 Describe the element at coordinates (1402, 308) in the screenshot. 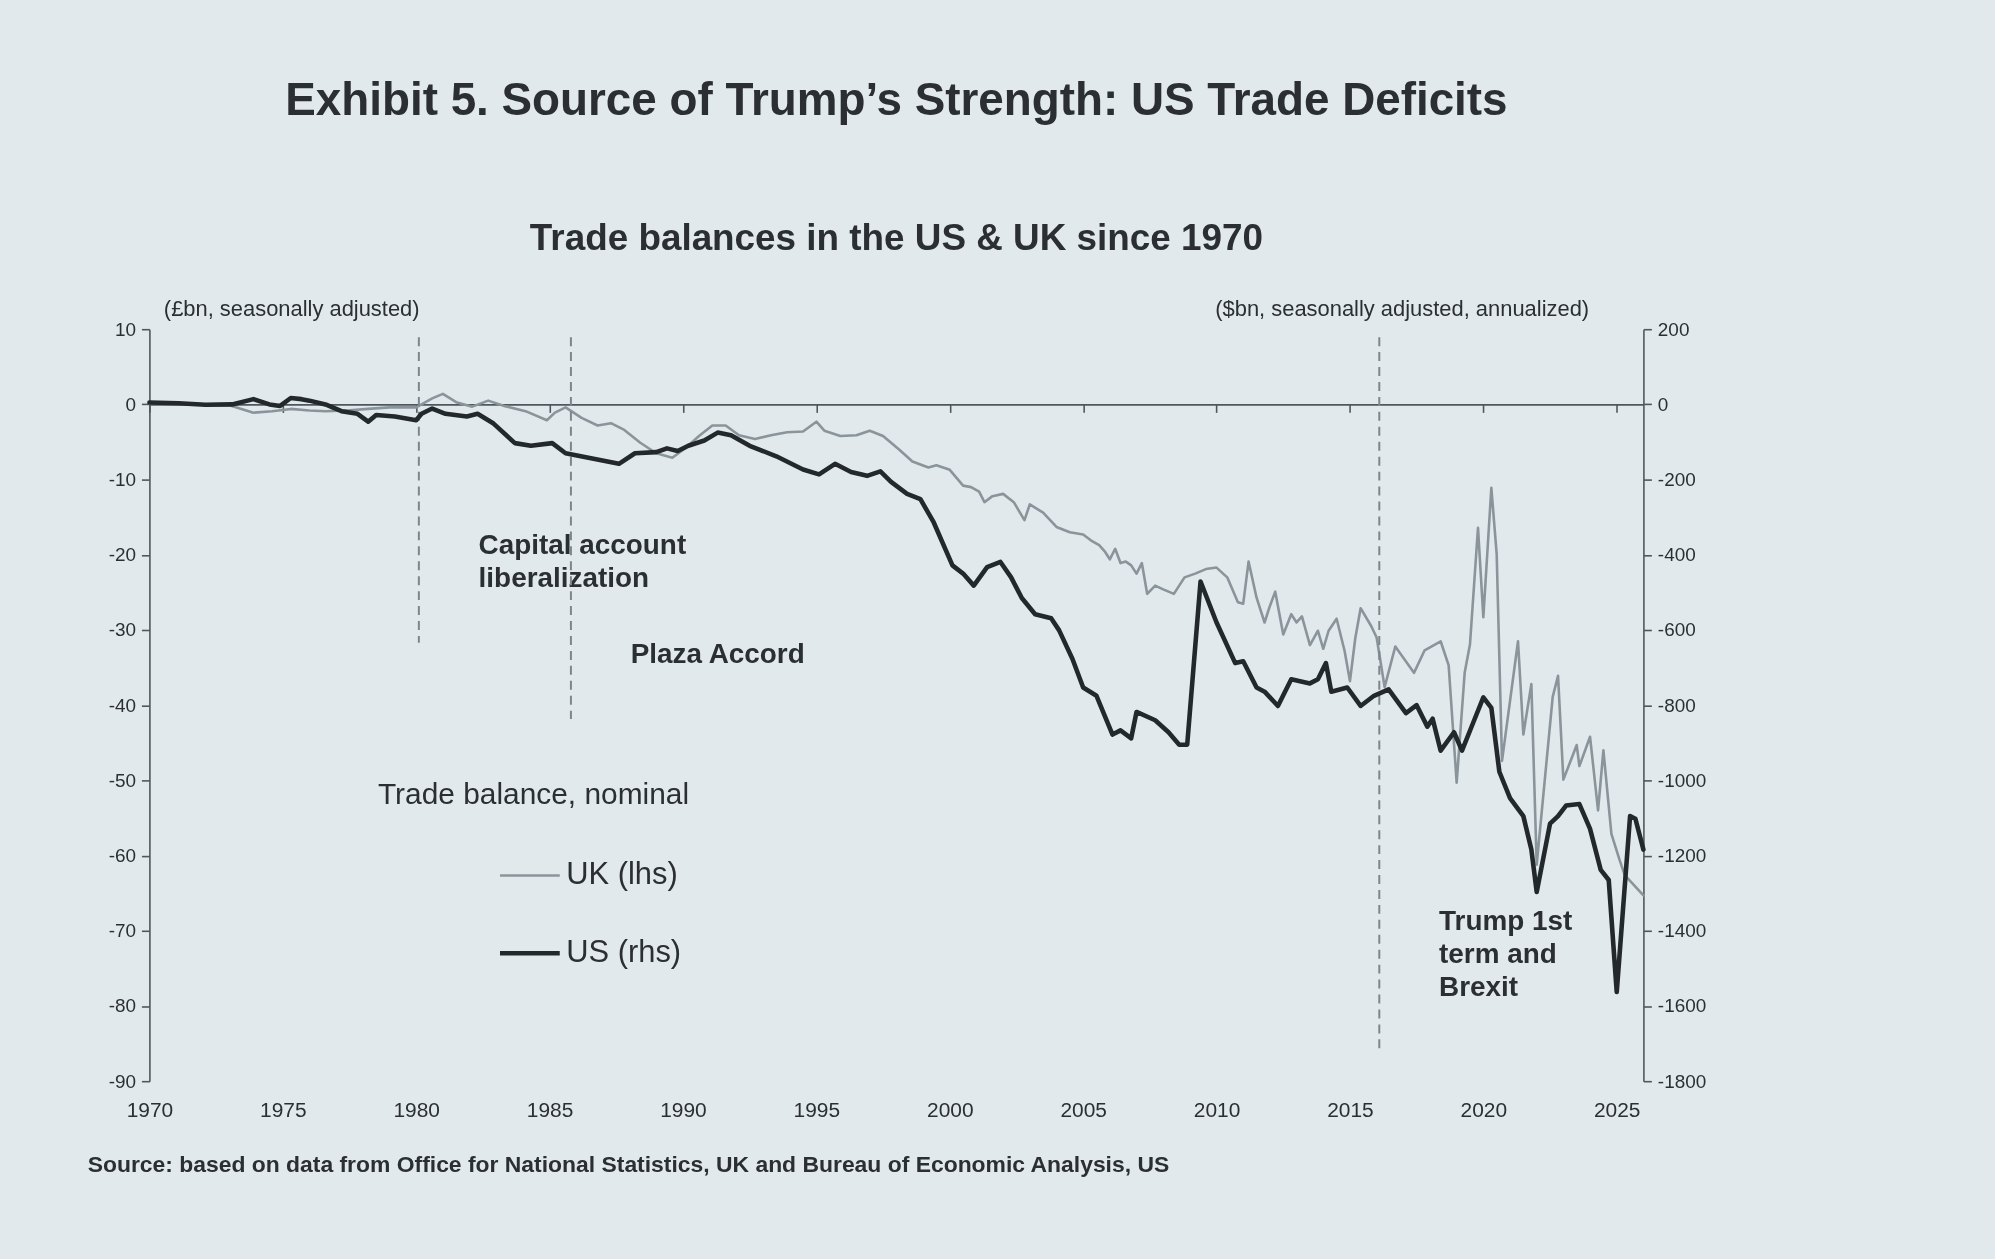

I see `y2-axis-title: ($bn, seasonally adjusted, annualized)` at that location.